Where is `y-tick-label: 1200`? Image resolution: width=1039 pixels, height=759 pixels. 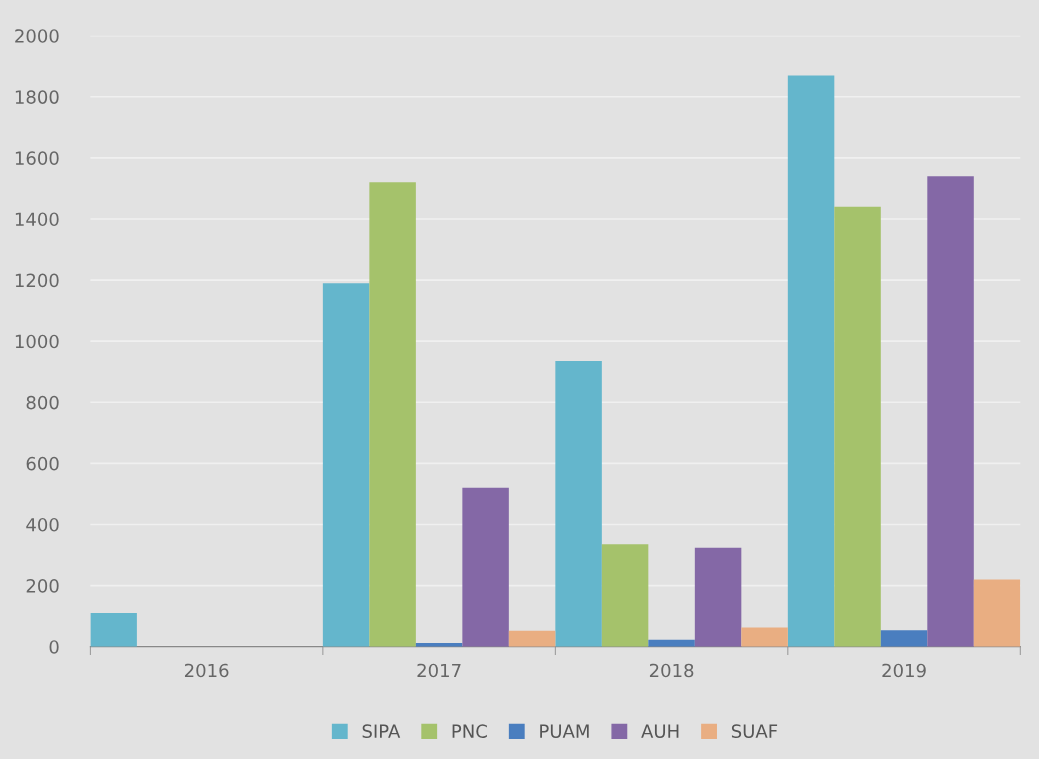
y-tick-label: 1200 is located at coordinates (37, 280).